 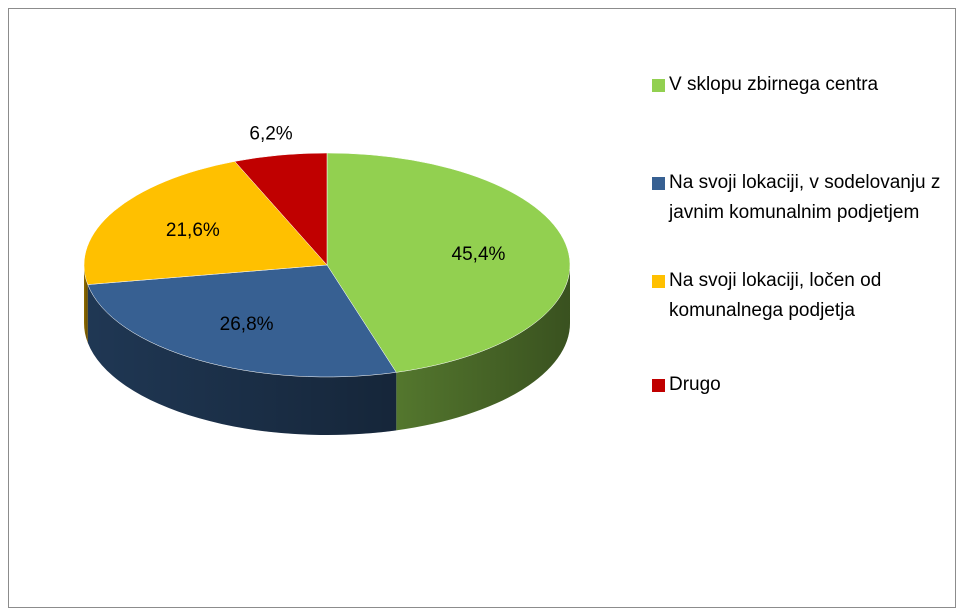 What do you see at coordinates (695, 384) in the screenshot?
I see `legend-label: Drugo` at bounding box center [695, 384].